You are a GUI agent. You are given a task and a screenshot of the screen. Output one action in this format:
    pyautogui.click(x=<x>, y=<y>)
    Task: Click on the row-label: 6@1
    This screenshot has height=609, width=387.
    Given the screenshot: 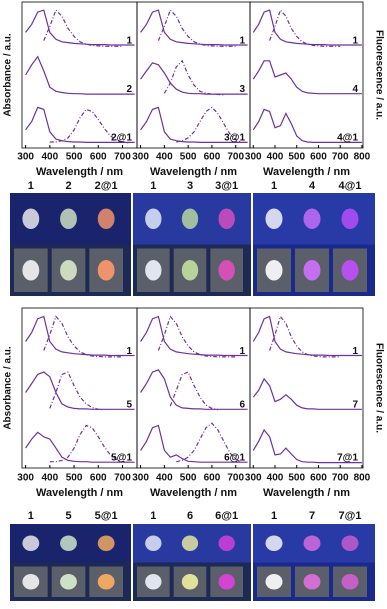 What is the action you would take?
    pyautogui.click(x=234, y=458)
    